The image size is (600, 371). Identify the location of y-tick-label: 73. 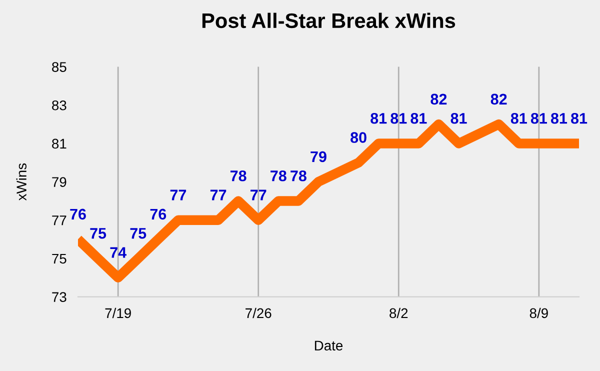
(59, 297).